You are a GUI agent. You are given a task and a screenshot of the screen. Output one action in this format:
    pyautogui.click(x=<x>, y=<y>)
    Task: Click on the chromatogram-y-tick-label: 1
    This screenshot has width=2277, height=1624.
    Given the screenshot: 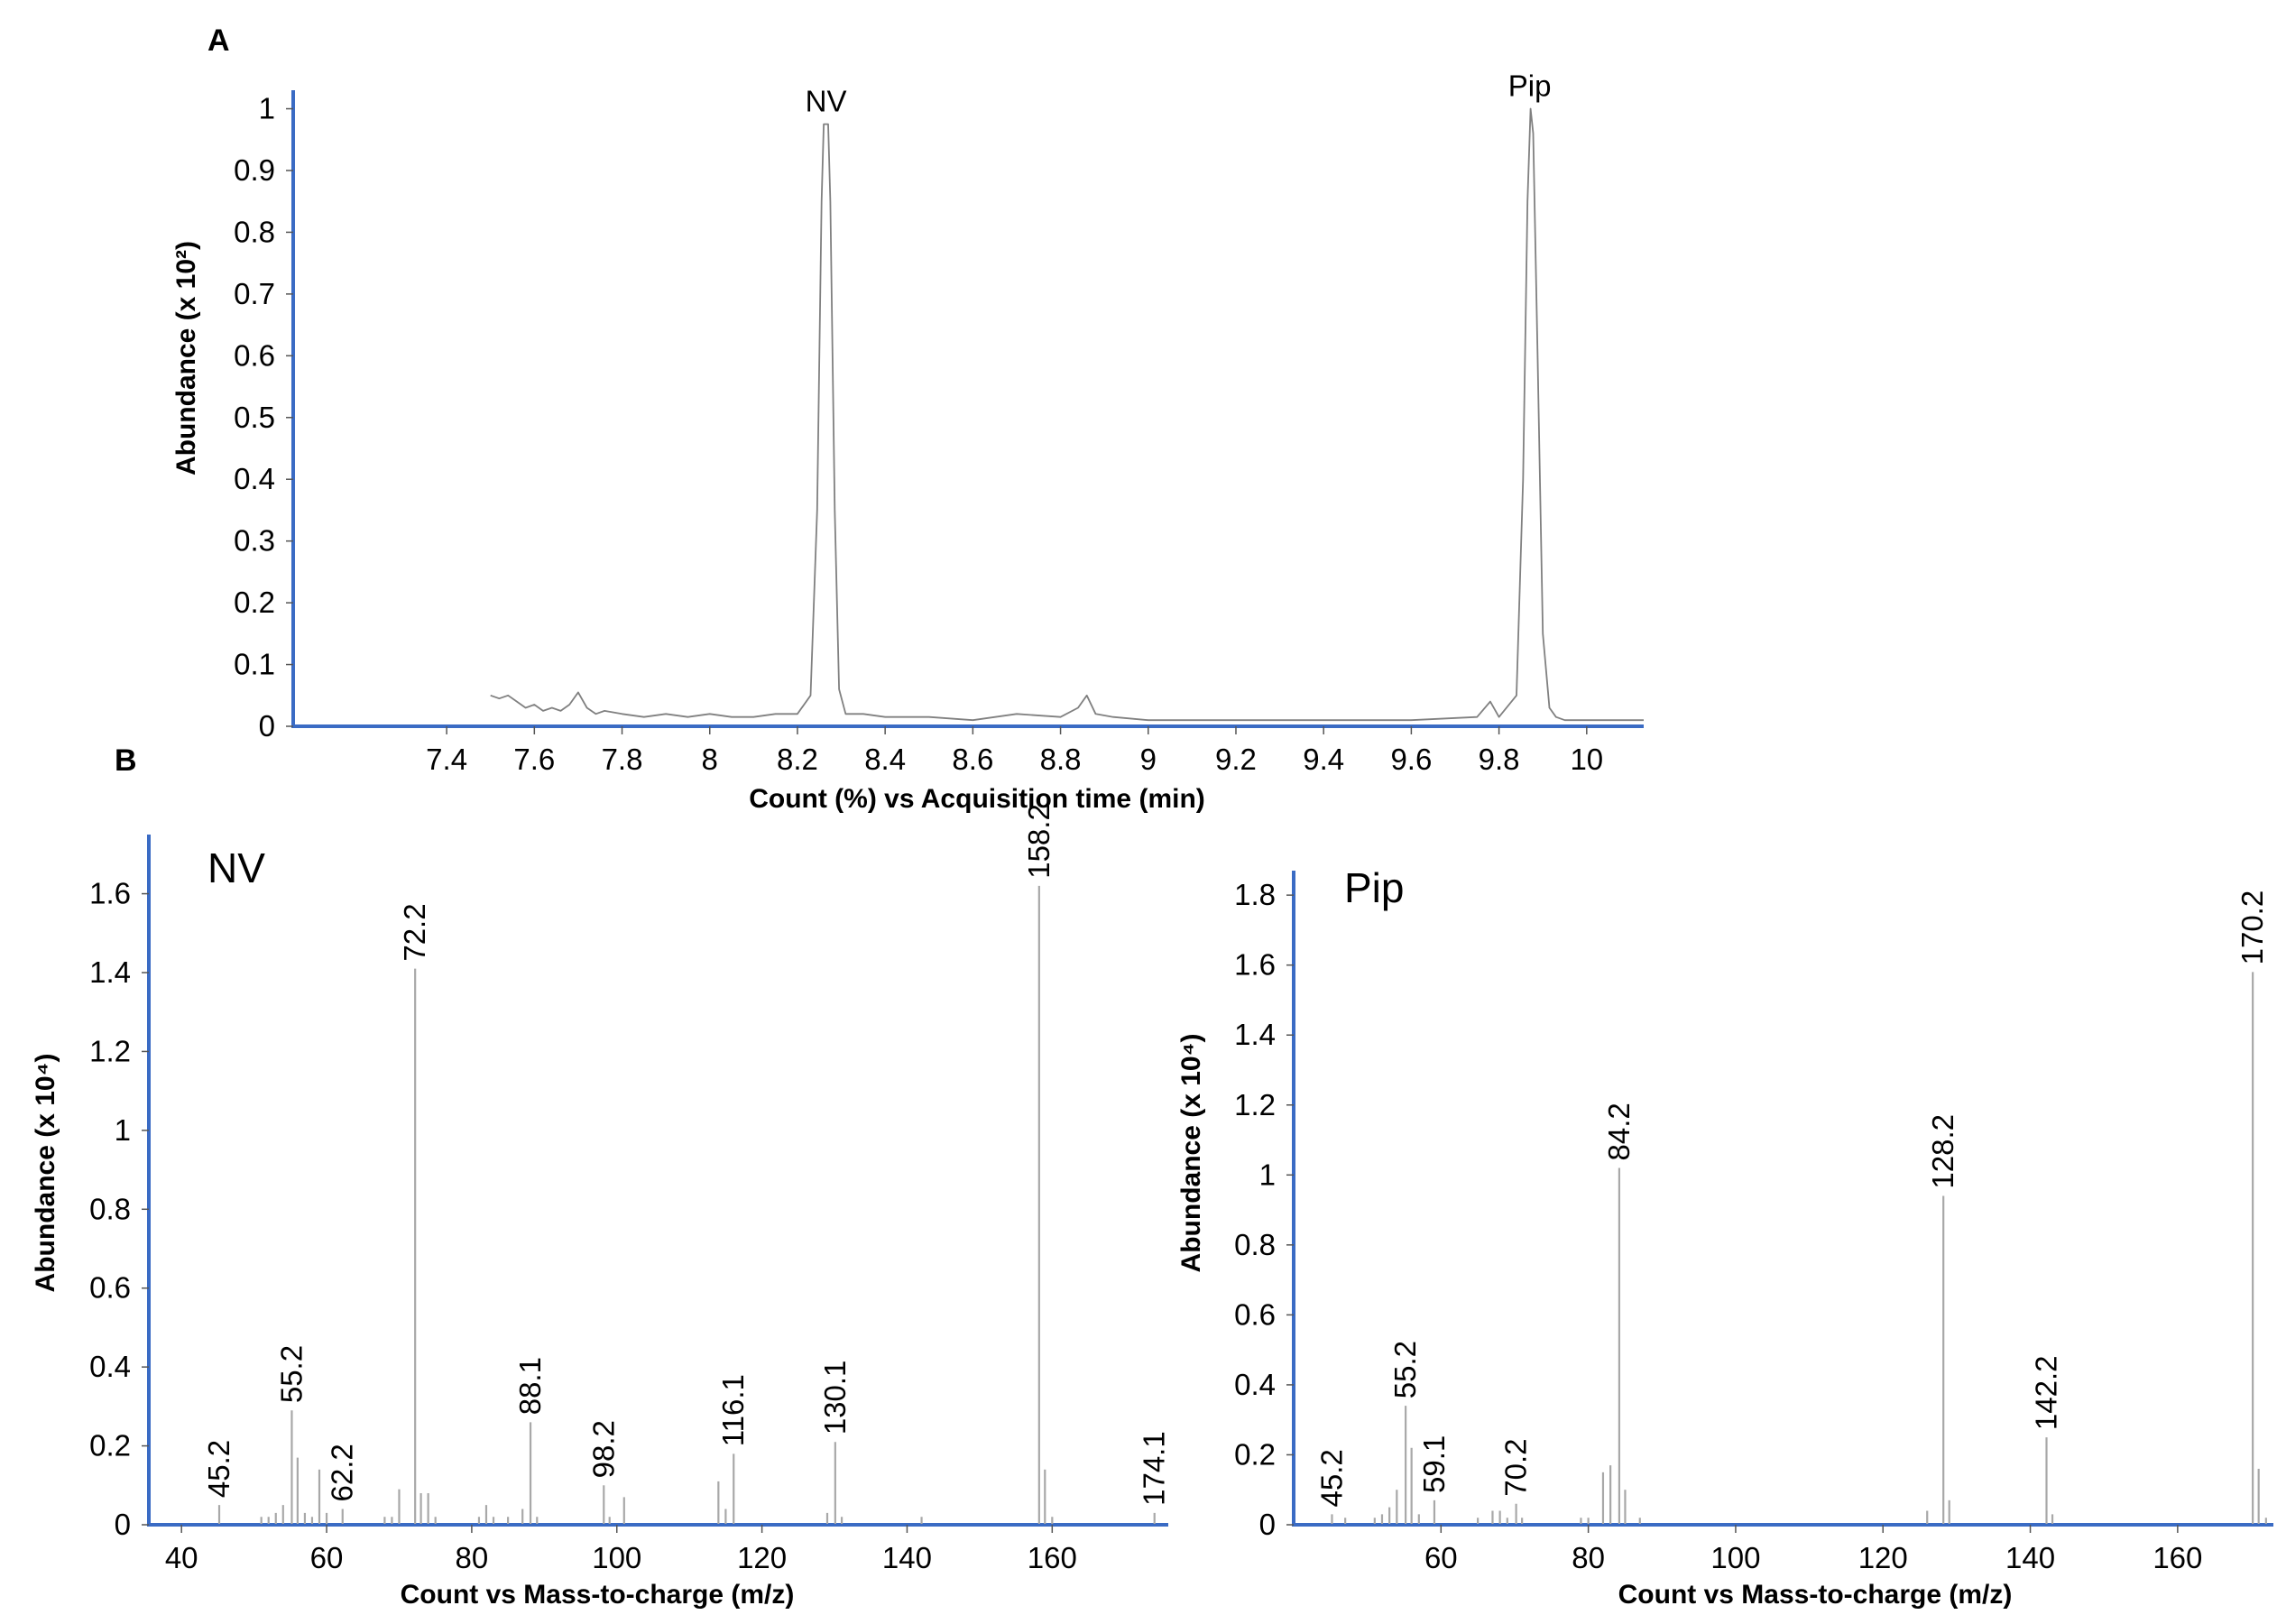 What is the action you would take?
    pyautogui.click(x=267, y=109)
    